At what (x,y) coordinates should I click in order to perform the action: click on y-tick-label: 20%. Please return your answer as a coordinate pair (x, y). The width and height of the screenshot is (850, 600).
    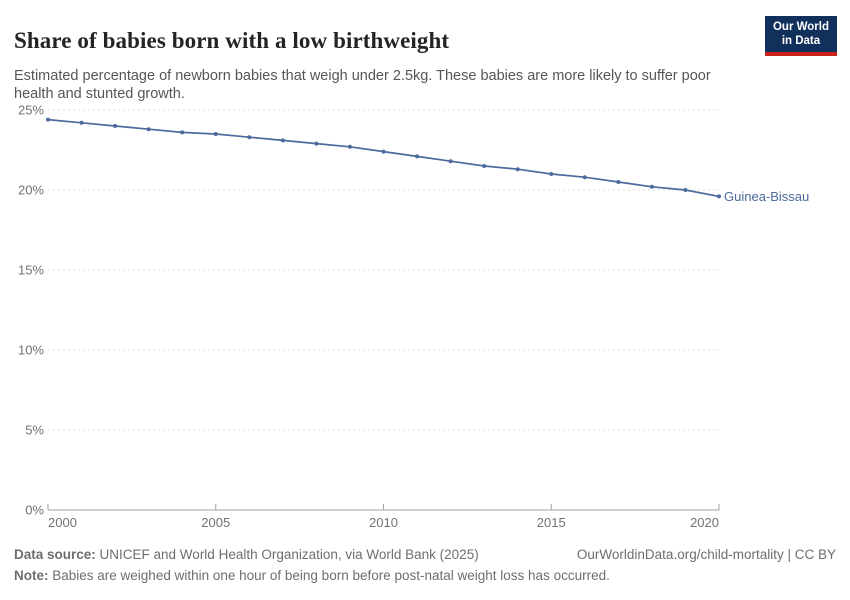
    Looking at the image, I should click on (31, 190).